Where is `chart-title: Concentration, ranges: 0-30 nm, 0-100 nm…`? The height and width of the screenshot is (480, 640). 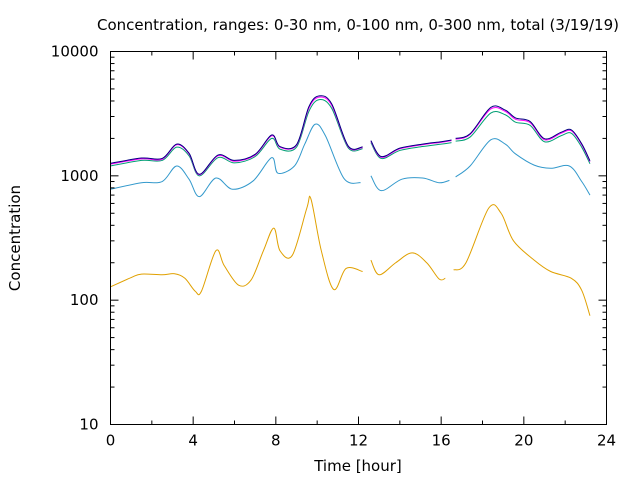 chart-title: Concentration, ranges: 0-30 nm, 0-100 nm… is located at coordinates (358, 25).